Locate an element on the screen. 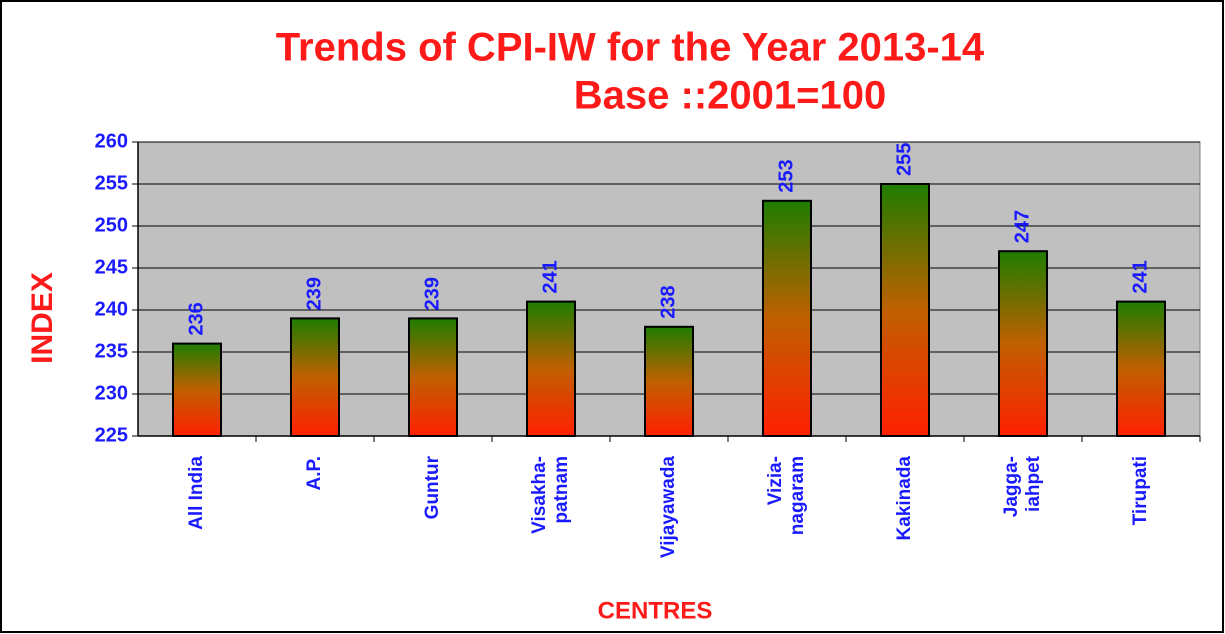  x-tick-label: Kakinada is located at coordinates (904, 498).